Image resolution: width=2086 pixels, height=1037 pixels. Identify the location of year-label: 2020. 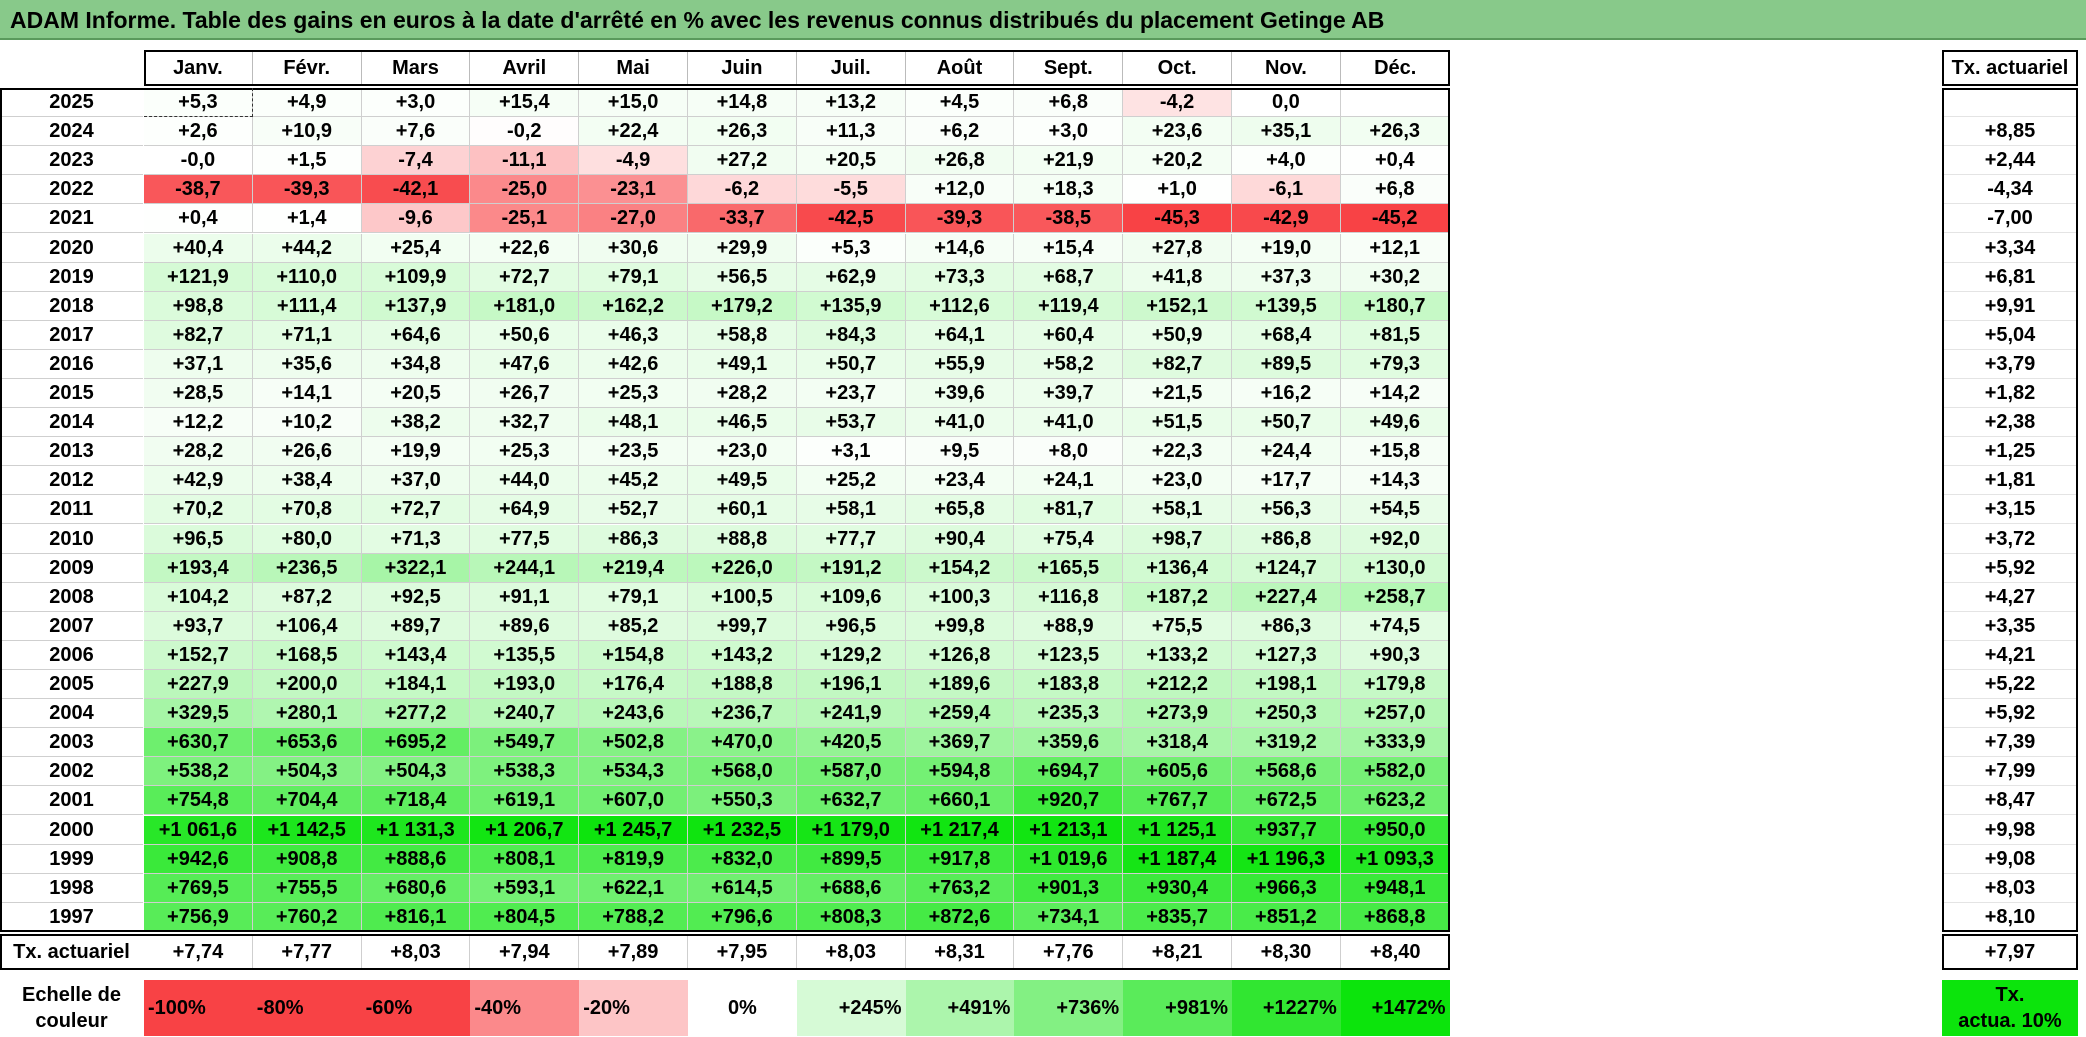
(71, 248).